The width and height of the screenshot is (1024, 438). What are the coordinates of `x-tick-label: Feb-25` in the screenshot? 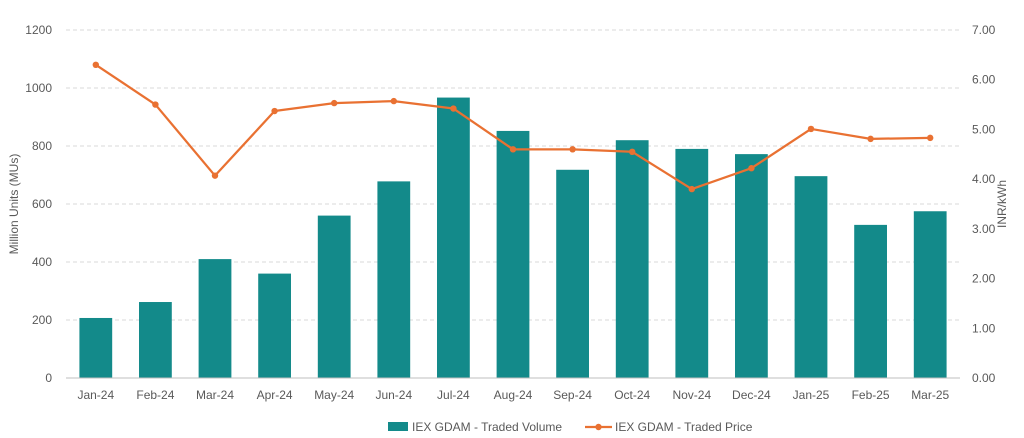 It's located at (871, 395).